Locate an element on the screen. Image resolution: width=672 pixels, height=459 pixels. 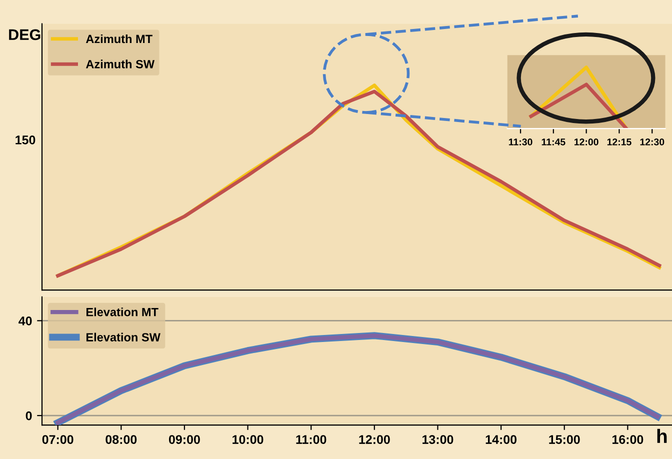
y-tick-label: 40 is located at coordinates (25, 321).